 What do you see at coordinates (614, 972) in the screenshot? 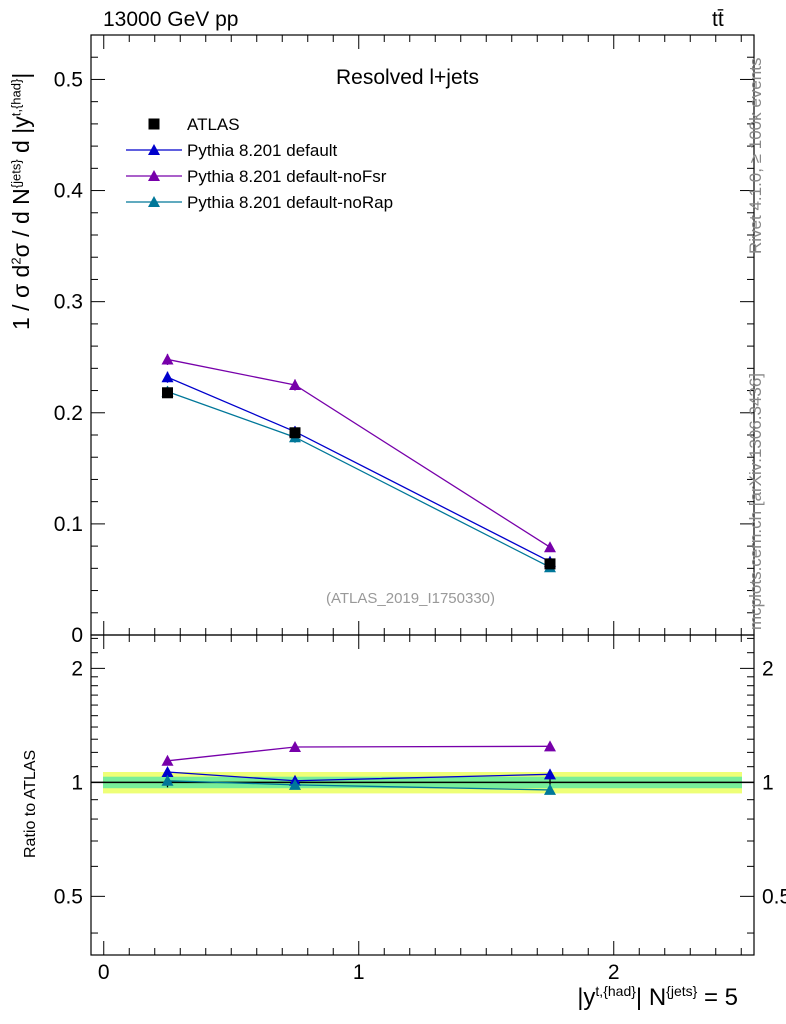
I see `x-tick-label: 2` at bounding box center [614, 972].